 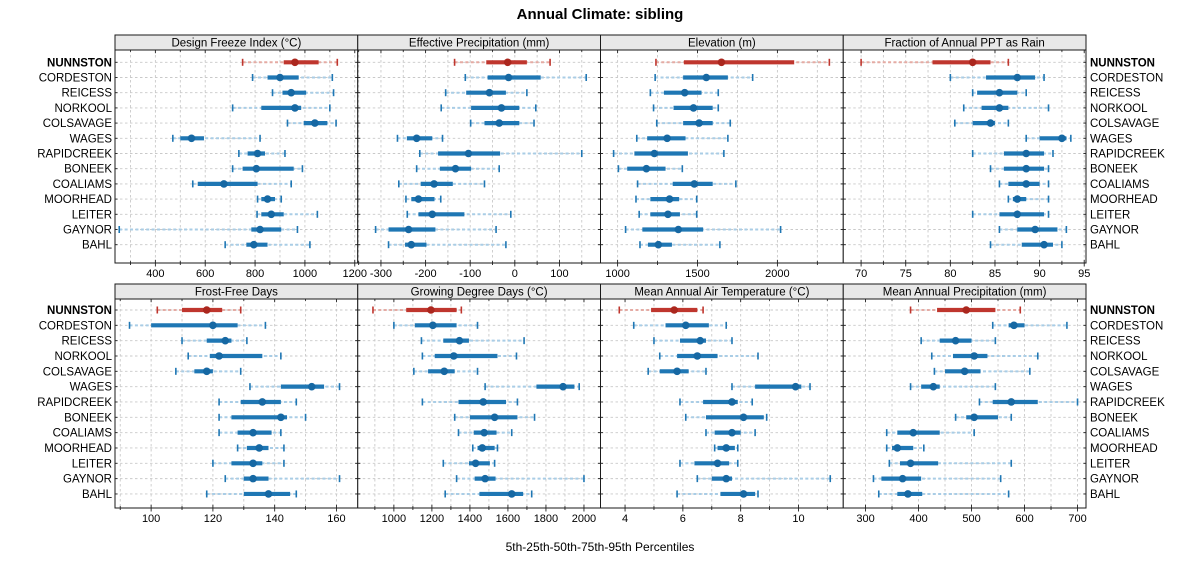 What do you see at coordinates (78, 372) in the screenshot?
I see `station-label-left: COLSAVAGE` at bounding box center [78, 372].